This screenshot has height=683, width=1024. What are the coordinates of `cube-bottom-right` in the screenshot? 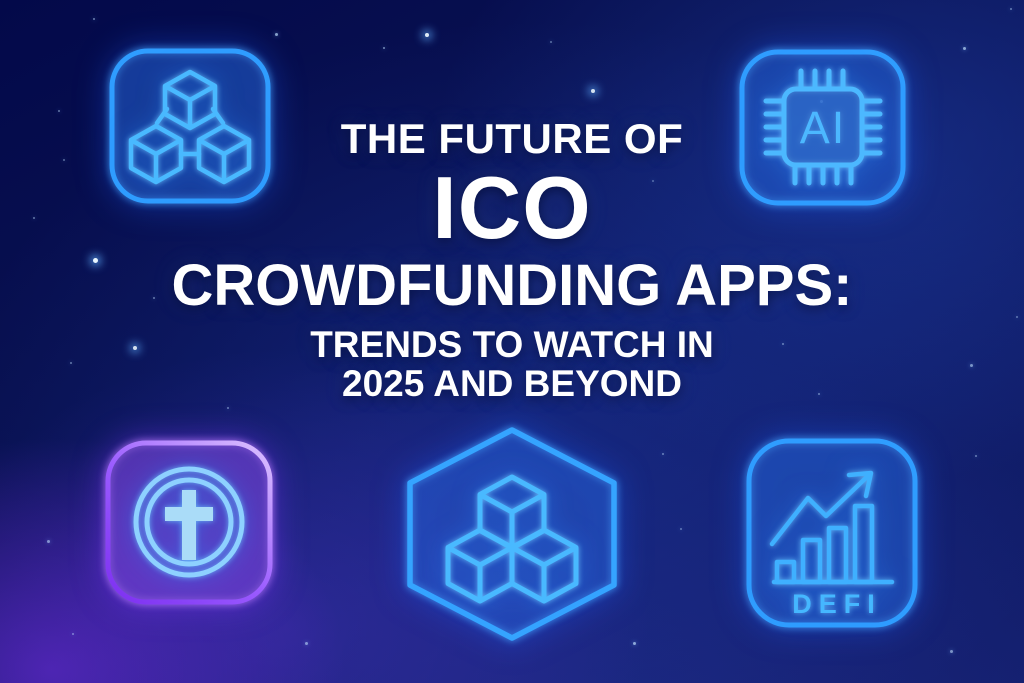 It's located at (544, 565).